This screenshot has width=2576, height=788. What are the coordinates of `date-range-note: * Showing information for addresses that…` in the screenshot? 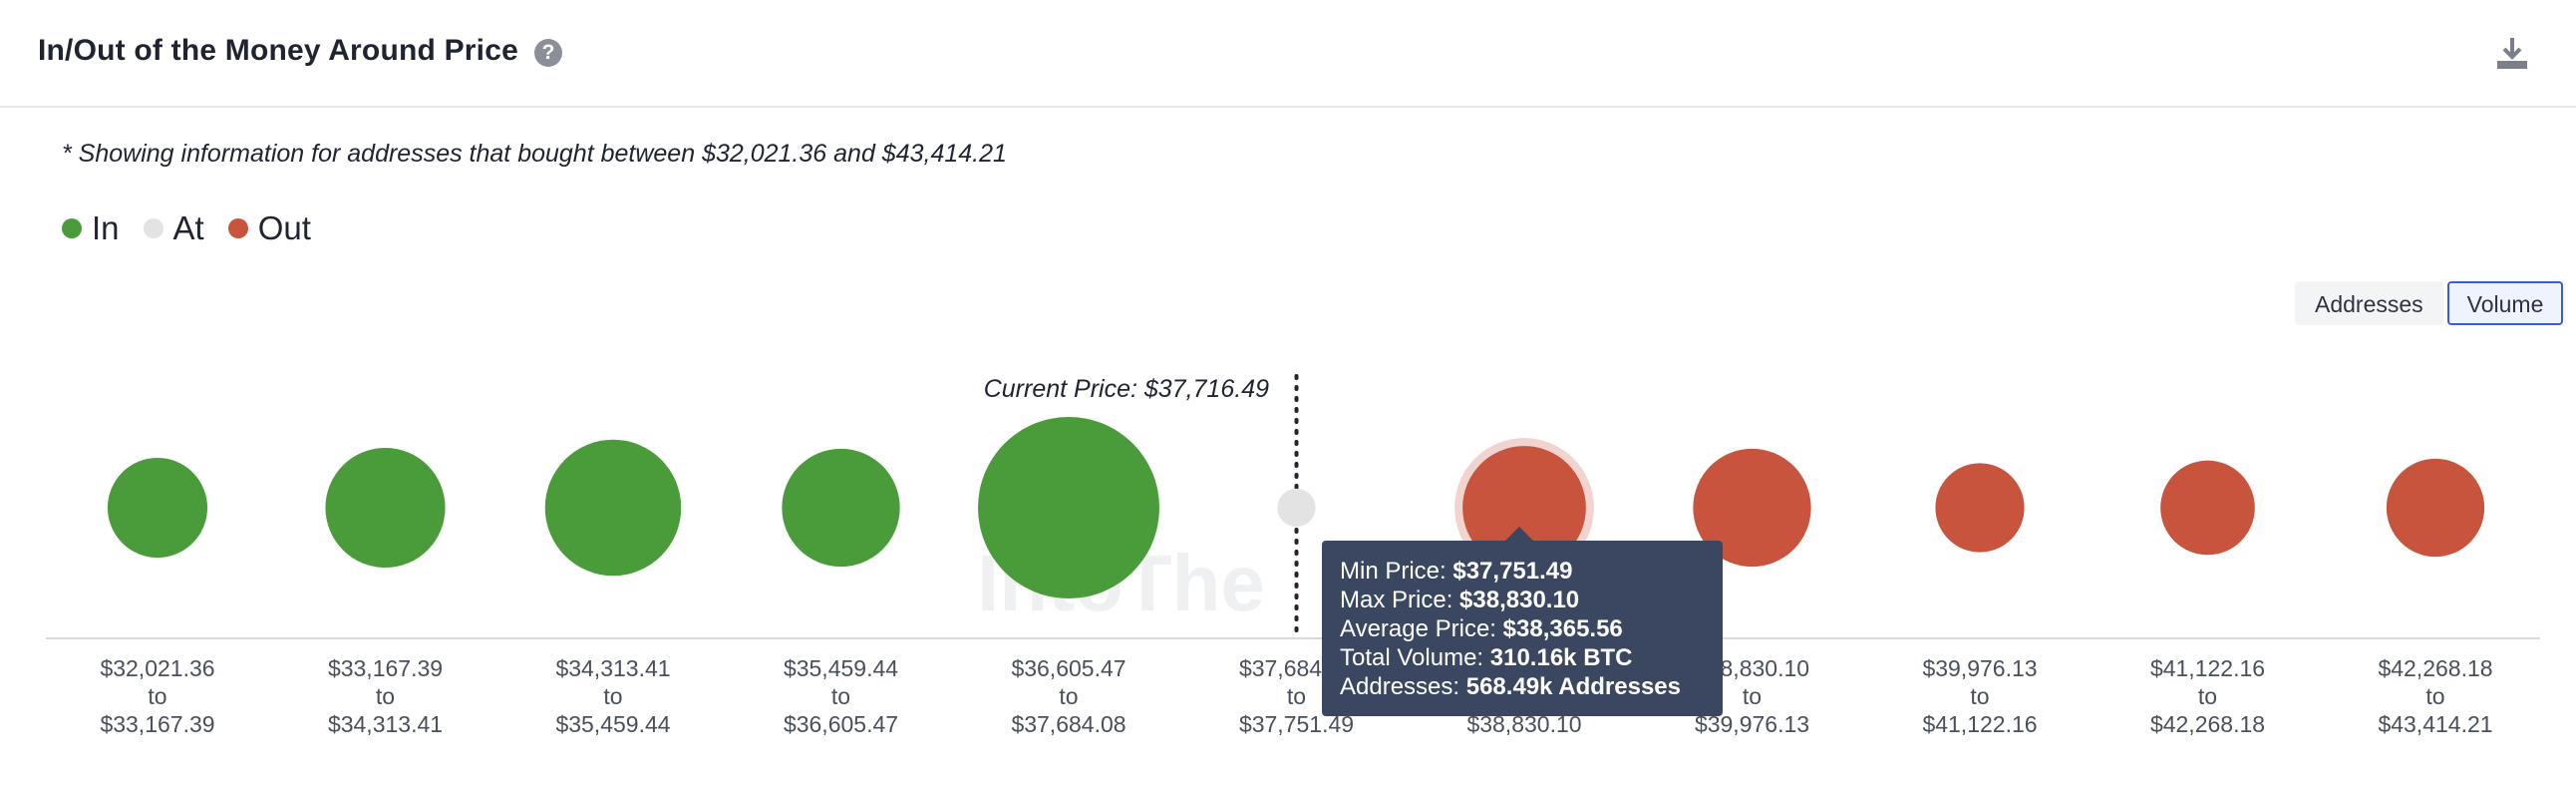 It's located at (534, 154).